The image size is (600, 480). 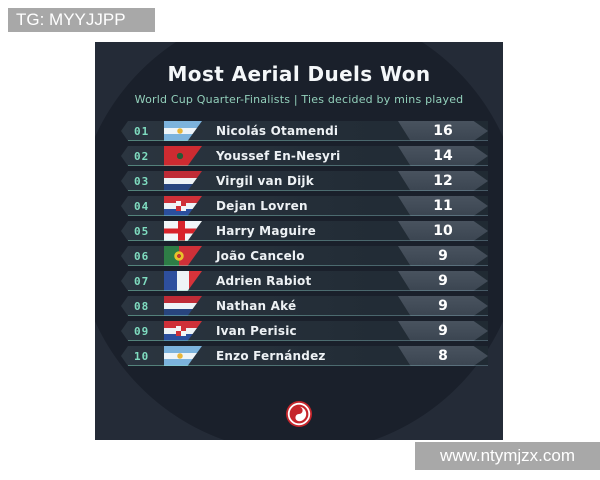 I want to click on flag-england-icon, so click(x=183, y=231).